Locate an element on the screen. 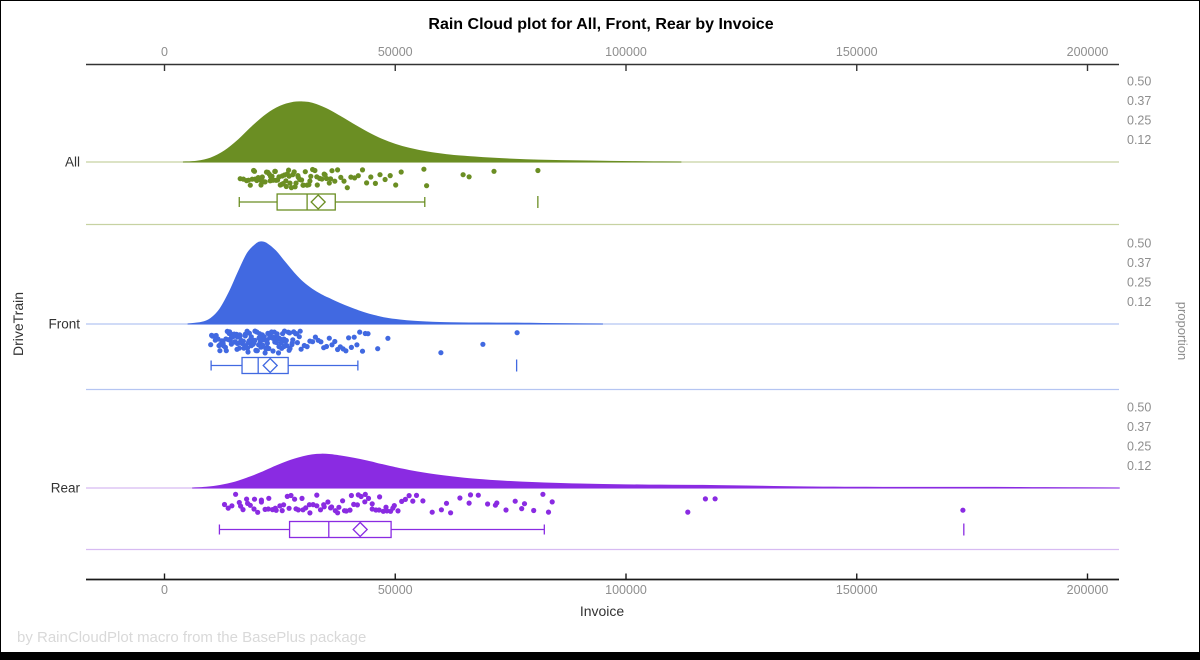  top-axis-tick-label: 0 is located at coordinates (164, 52).